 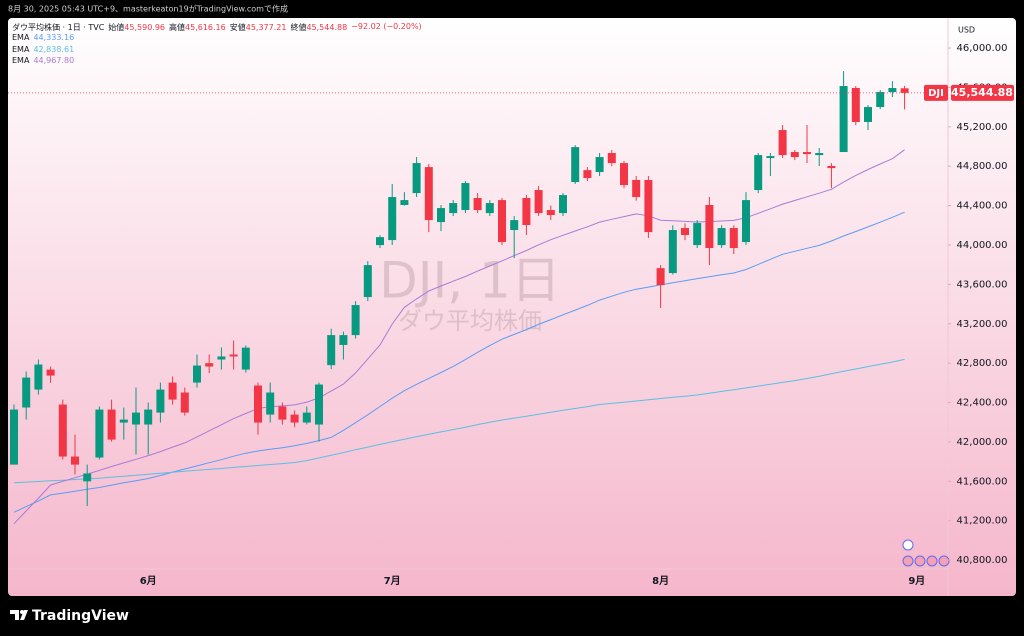 I want to click on y-tick-label: 44,800.00, so click(x=982, y=166).